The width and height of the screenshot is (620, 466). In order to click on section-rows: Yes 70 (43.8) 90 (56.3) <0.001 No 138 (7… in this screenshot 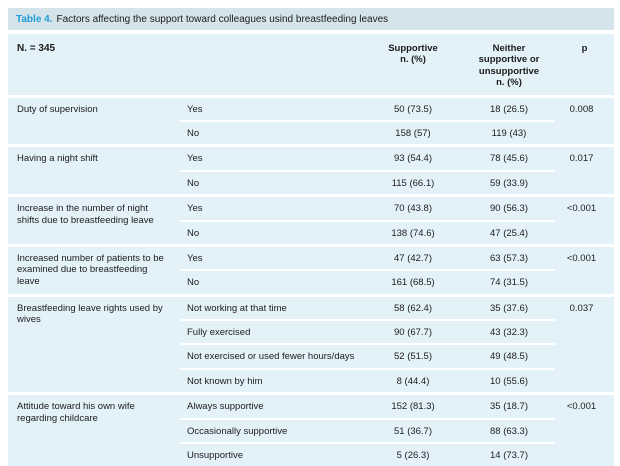, I will do `click(397, 220)`.